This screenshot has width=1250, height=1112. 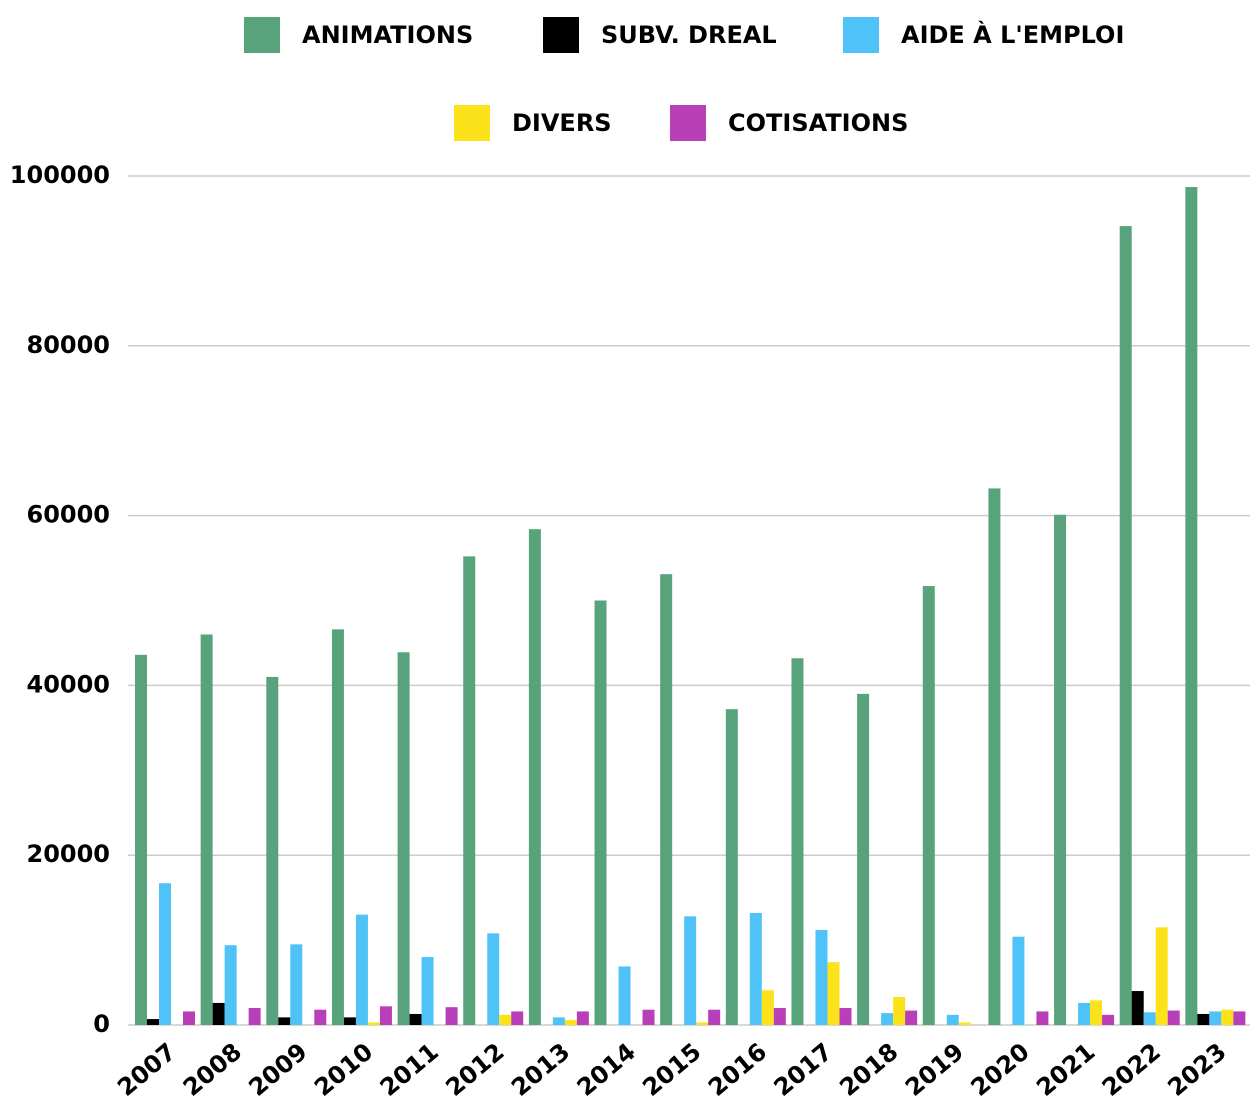 What do you see at coordinates (606, 1070) in the screenshot?
I see `x-tick-label: 2014` at bounding box center [606, 1070].